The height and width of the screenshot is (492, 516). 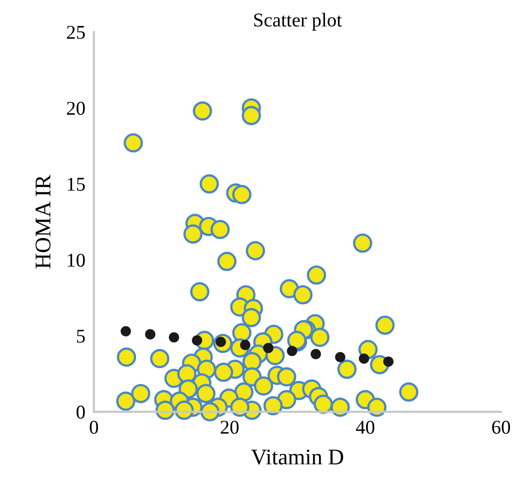 I want to click on y-tick-label: 25, so click(x=75, y=32).